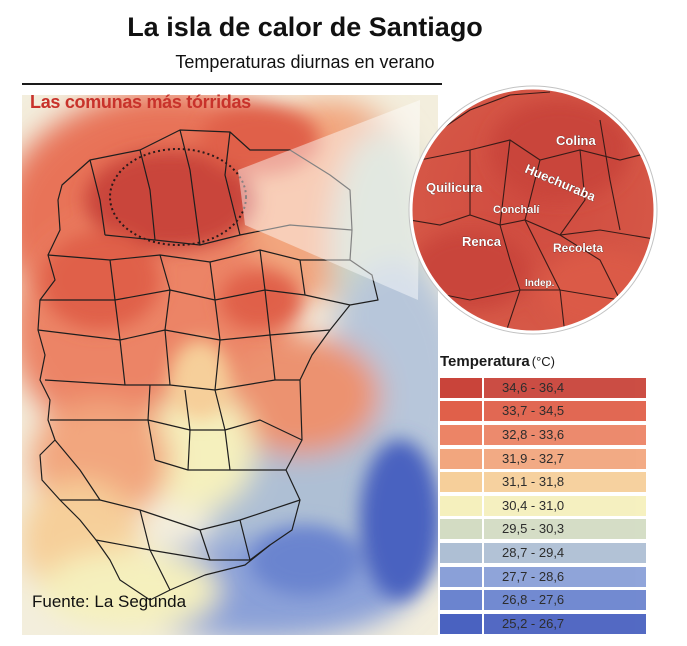 The height and width of the screenshot is (646, 687). I want to click on map-heading: Las comunas más tórridas, so click(140, 102).